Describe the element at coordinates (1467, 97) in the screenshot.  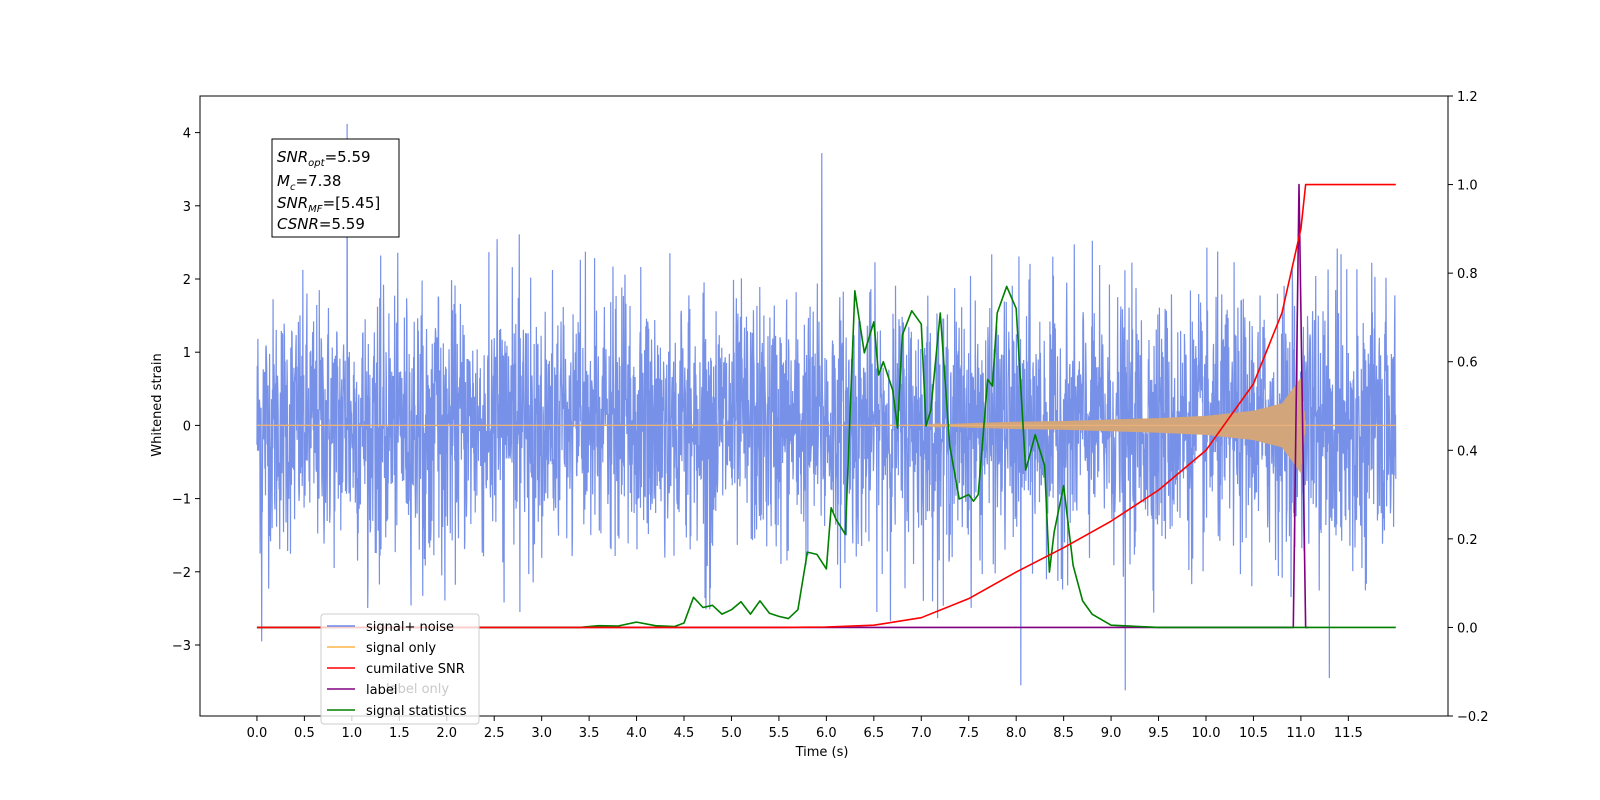
I see `y-right-tick-label: 1.2` at that location.